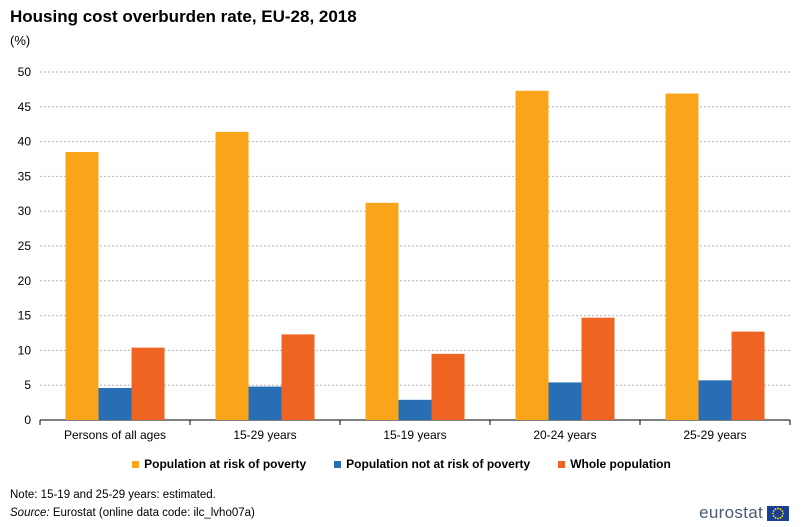  What do you see at coordinates (113, 495) in the screenshot?
I see `chart-note: Note: 15-19 and 25-29 years: estimated.` at bounding box center [113, 495].